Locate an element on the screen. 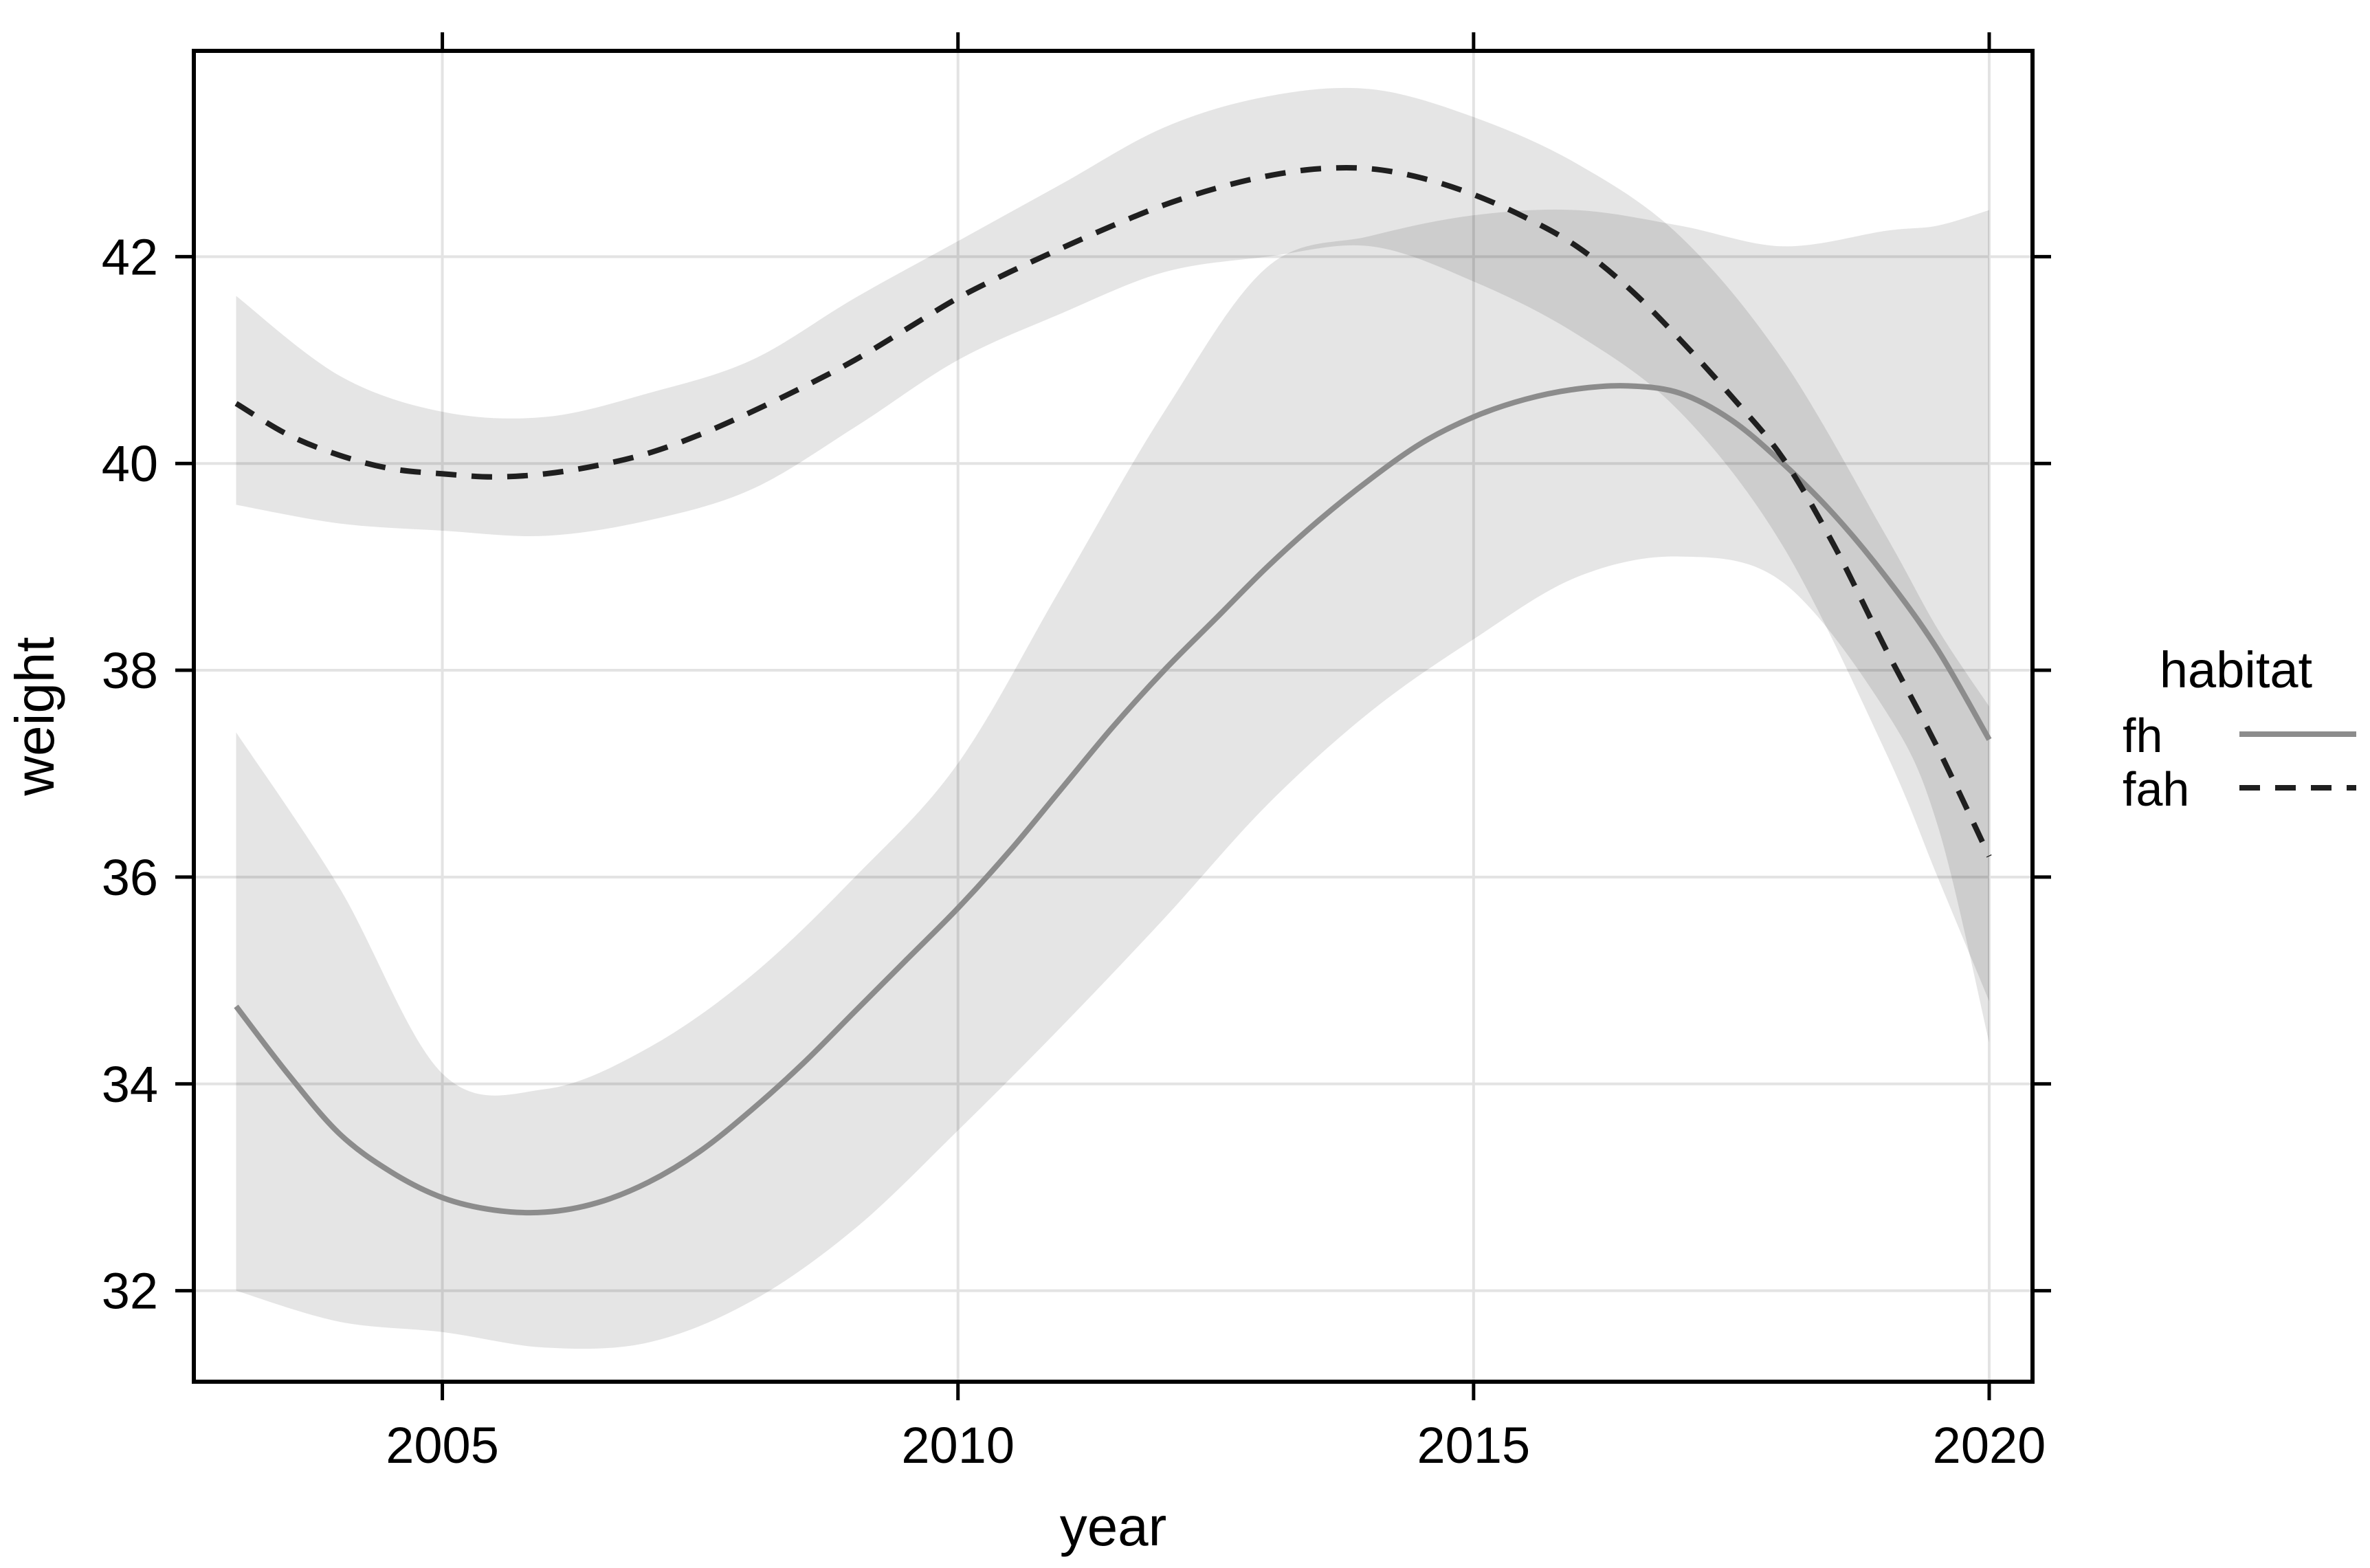 The height and width of the screenshot is (1568, 2370). x-axis-title: year is located at coordinates (1113, 1526).